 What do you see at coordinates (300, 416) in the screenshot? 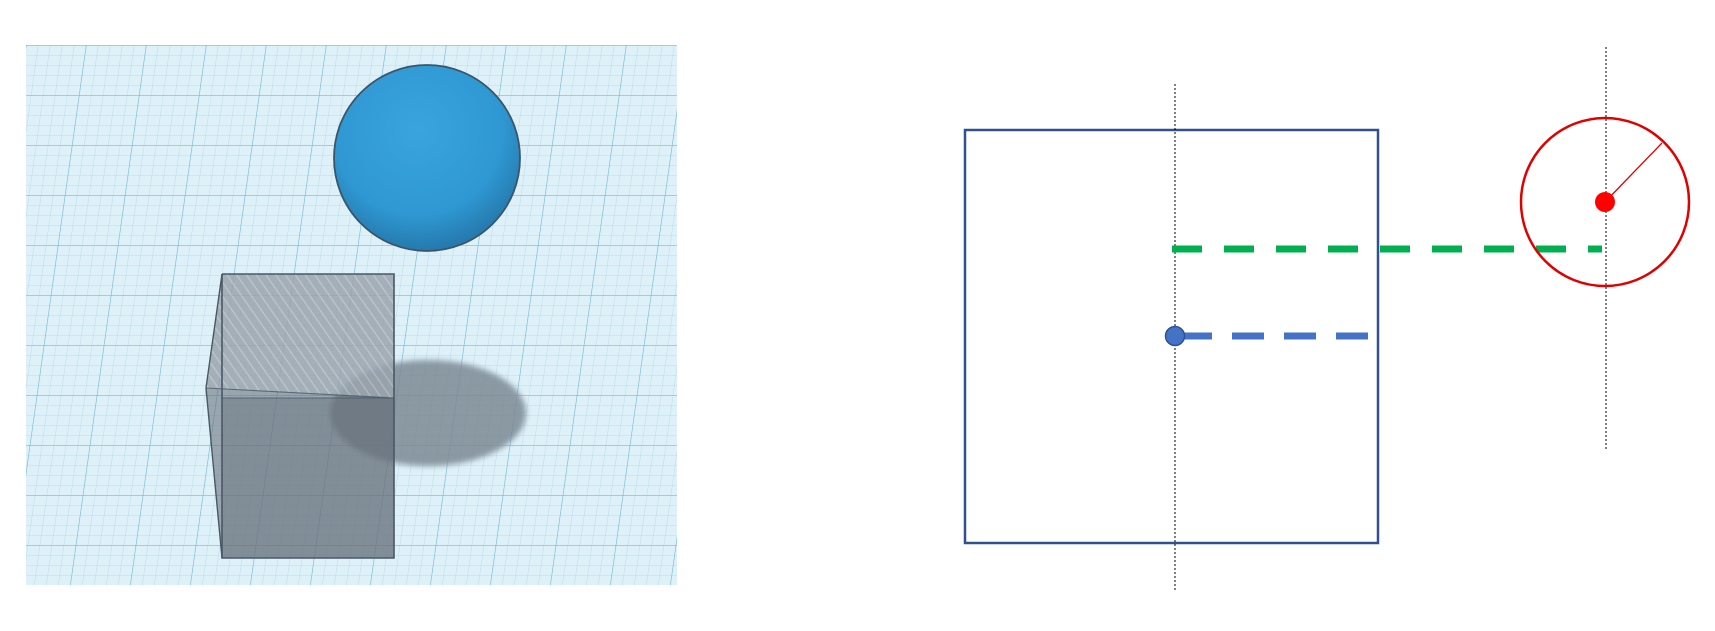
I see `transparent-box` at bounding box center [300, 416].